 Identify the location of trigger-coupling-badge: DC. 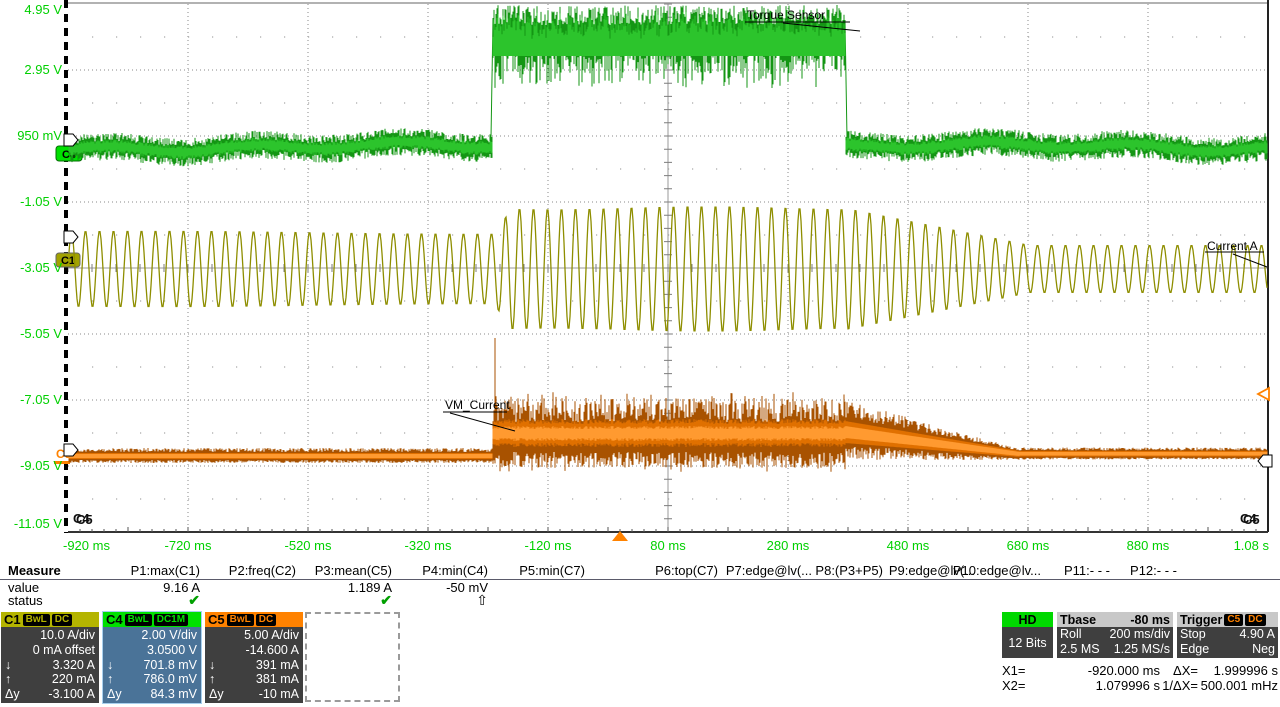
(1255, 619).